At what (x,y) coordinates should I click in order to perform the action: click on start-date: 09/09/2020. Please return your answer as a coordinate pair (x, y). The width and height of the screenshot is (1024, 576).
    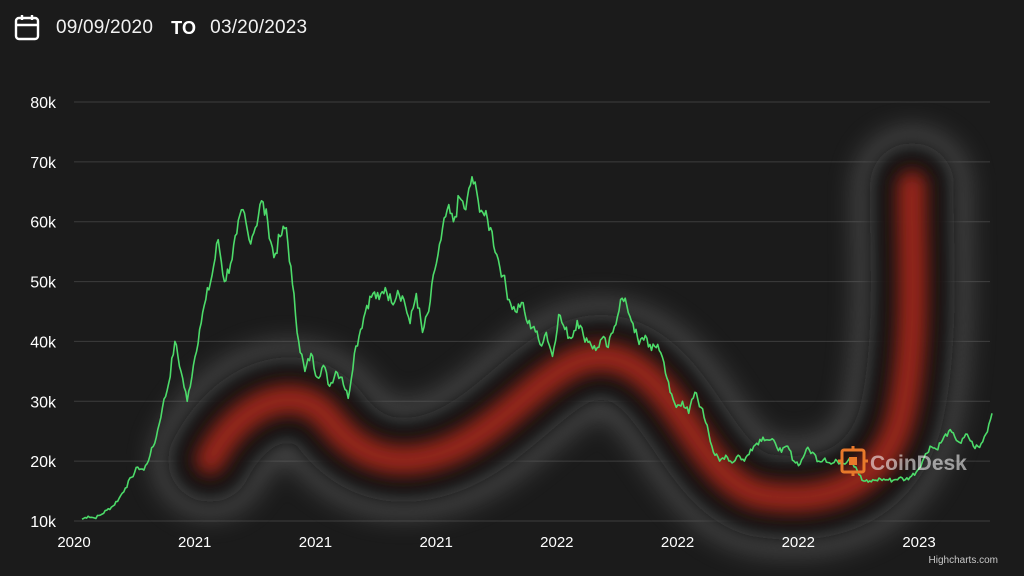
    Looking at the image, I should click on (105, 27).